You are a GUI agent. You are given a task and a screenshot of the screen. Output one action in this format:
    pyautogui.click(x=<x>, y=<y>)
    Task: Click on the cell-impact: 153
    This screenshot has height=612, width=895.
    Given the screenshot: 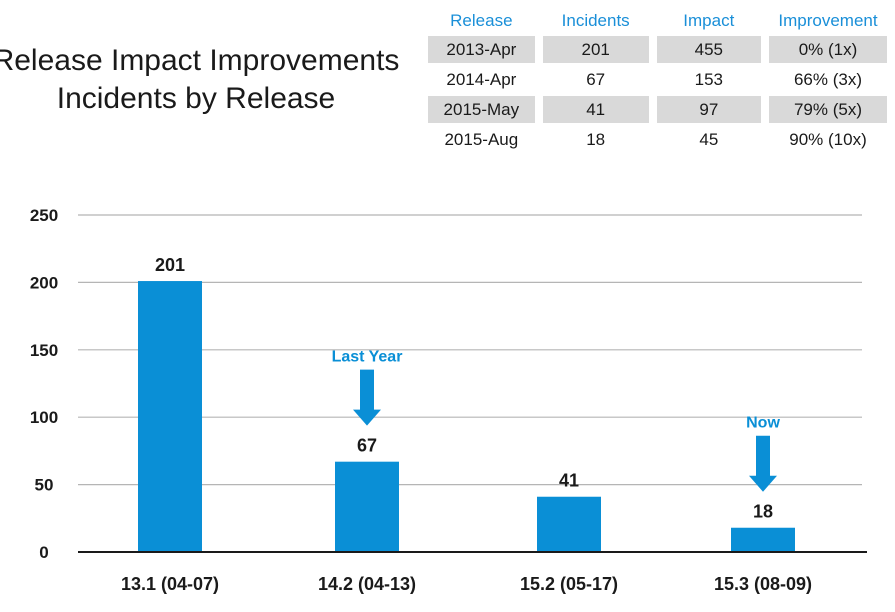 What is the action you would take?
    pyautogui.click(x=708, y=79)
    